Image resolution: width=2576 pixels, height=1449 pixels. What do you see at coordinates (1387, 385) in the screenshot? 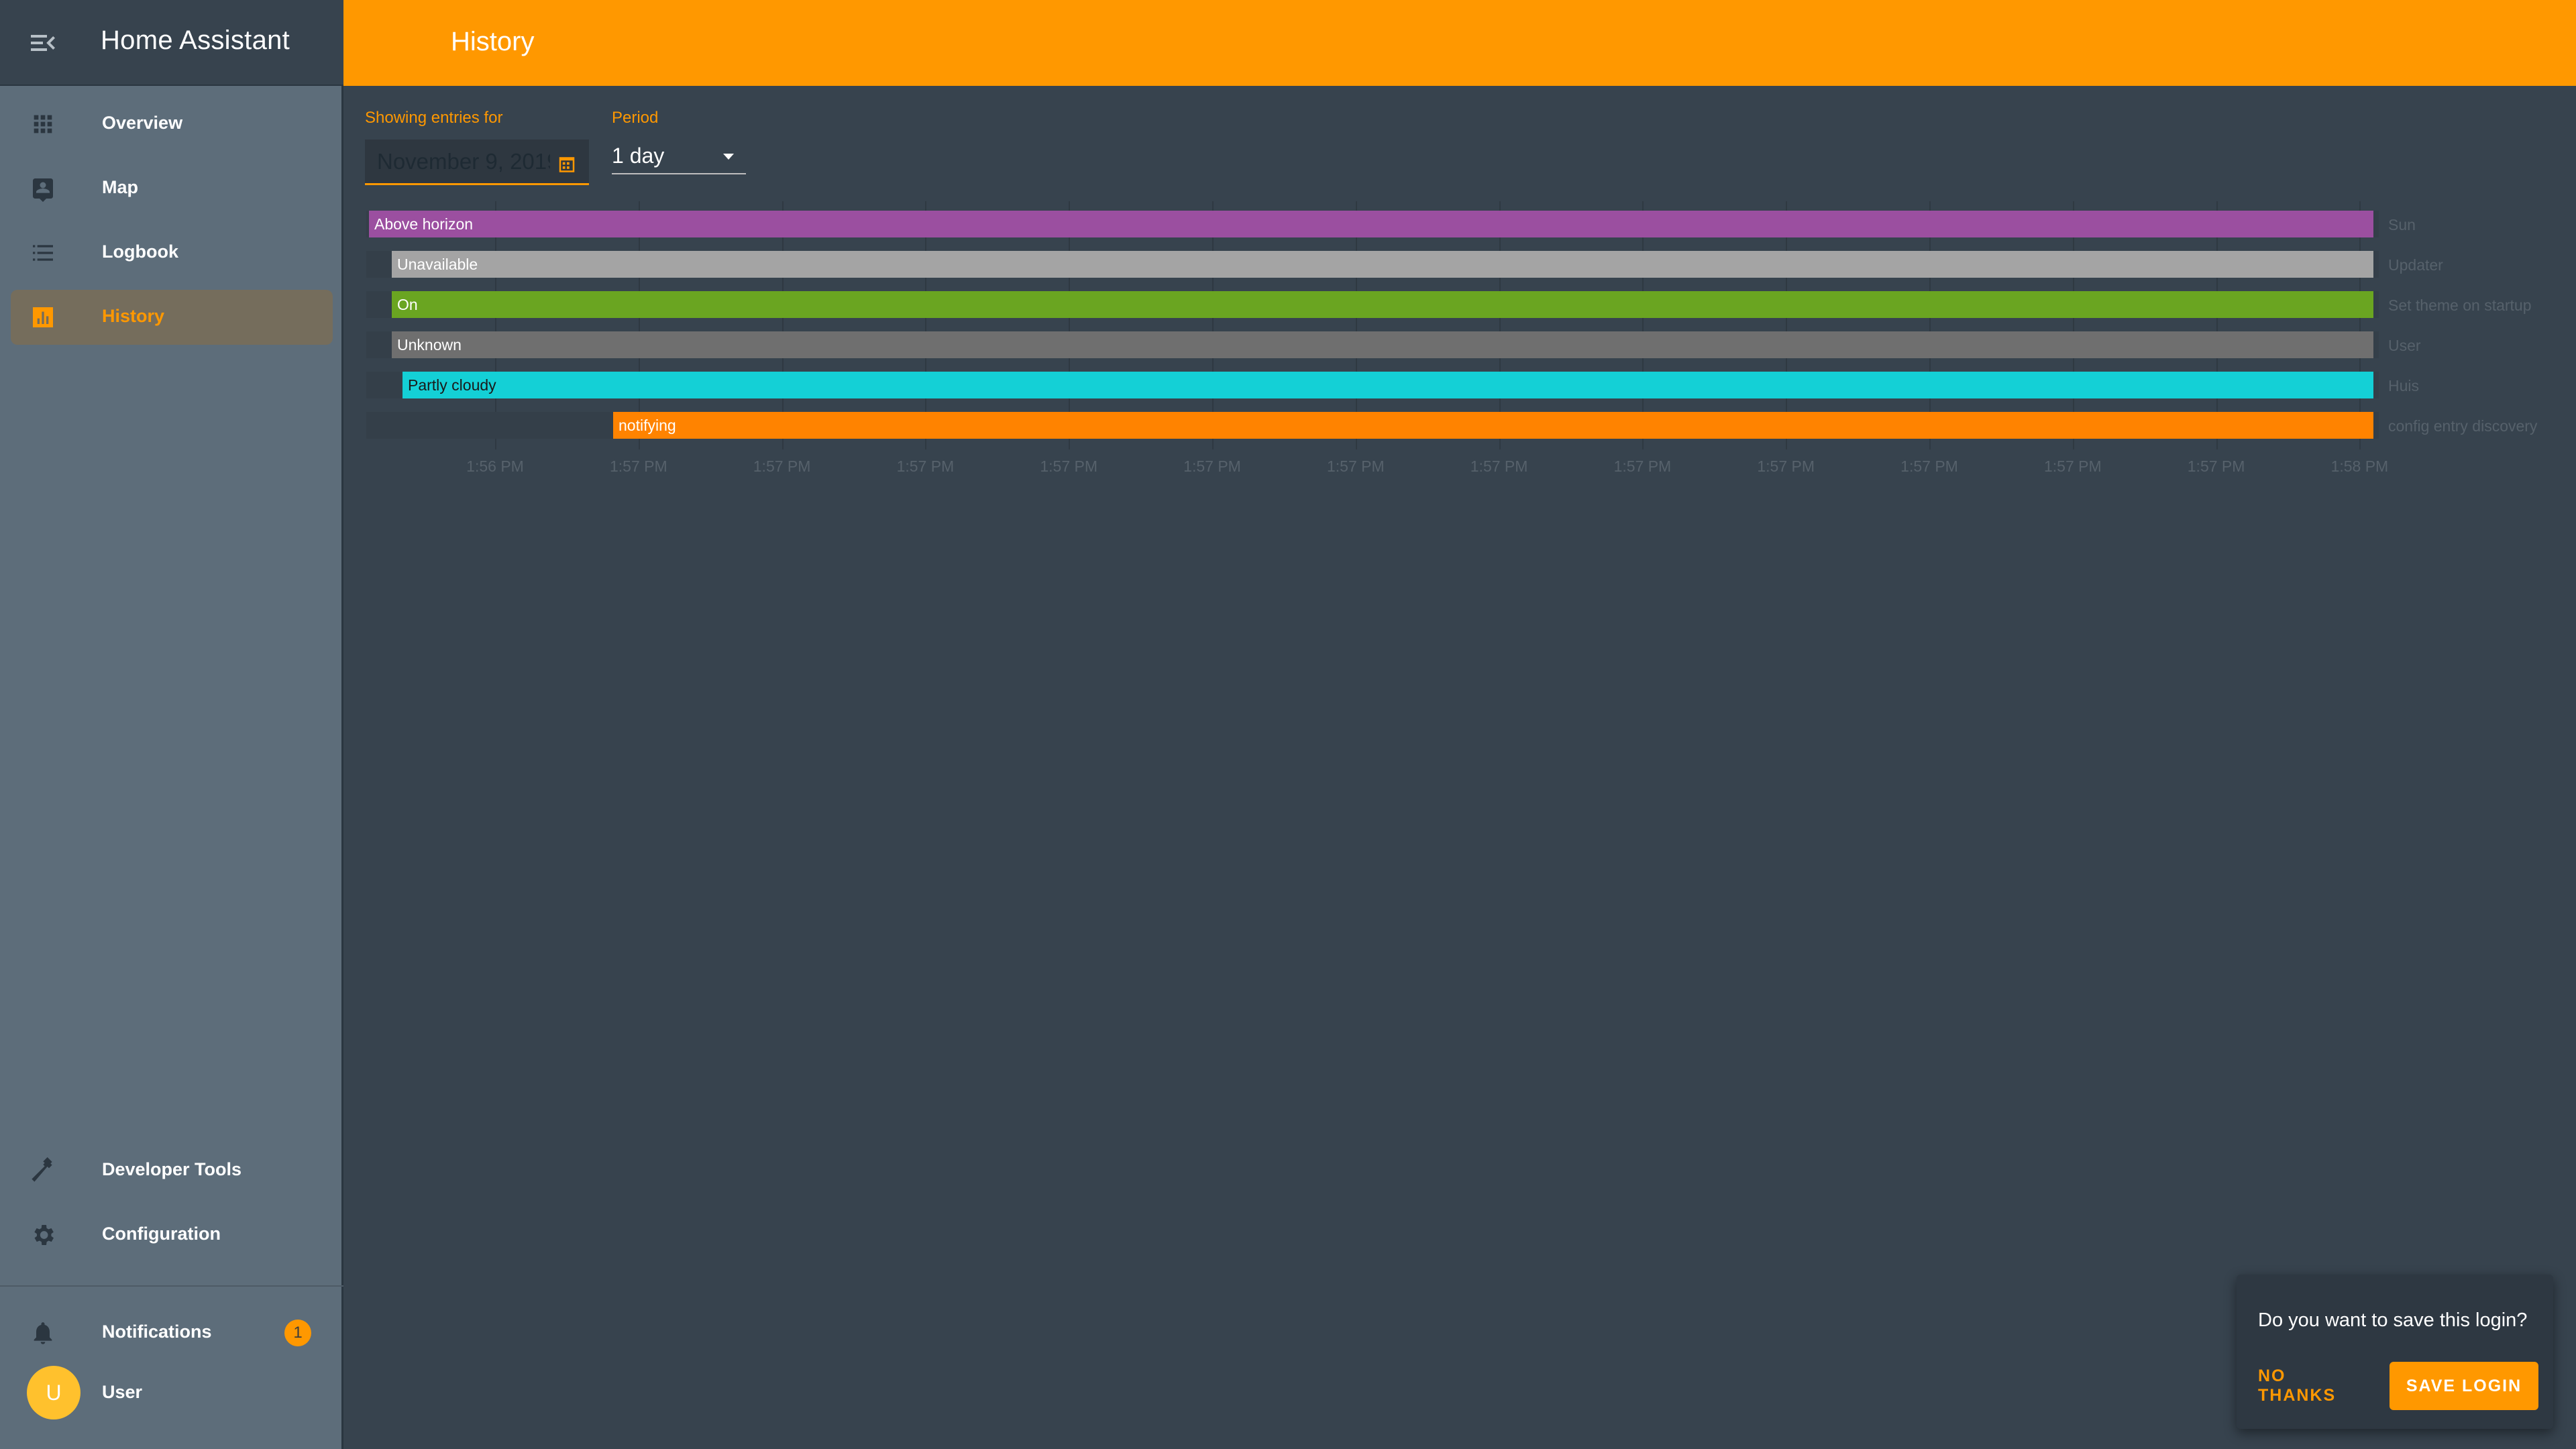
I see `timeline-bar: Partly cloudy` at bounding box center [1387, 385].